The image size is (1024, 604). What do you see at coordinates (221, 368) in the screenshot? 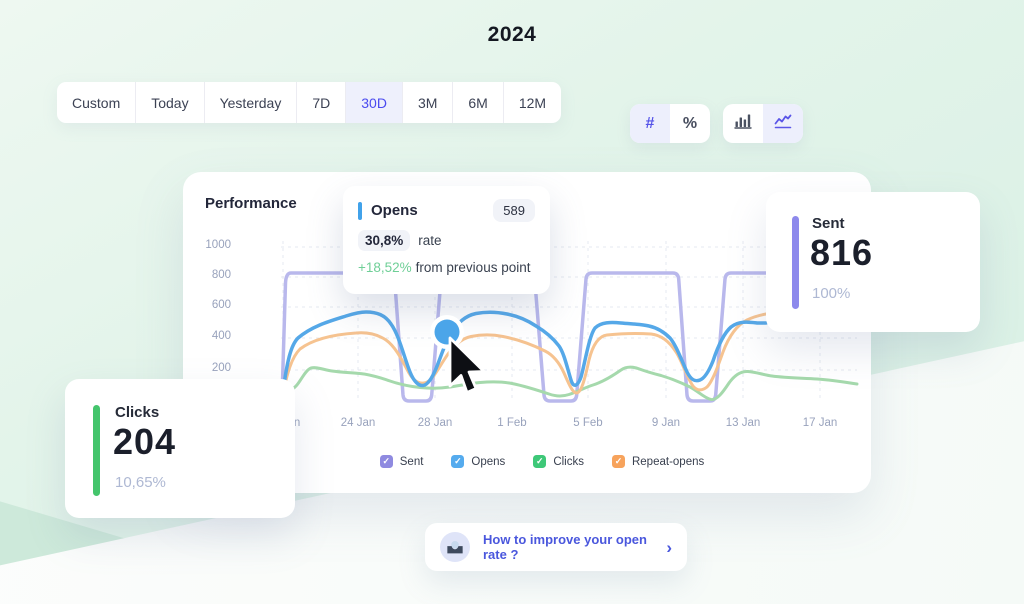
I see `y-tick-200: 200` at bounding box center [221, 368].